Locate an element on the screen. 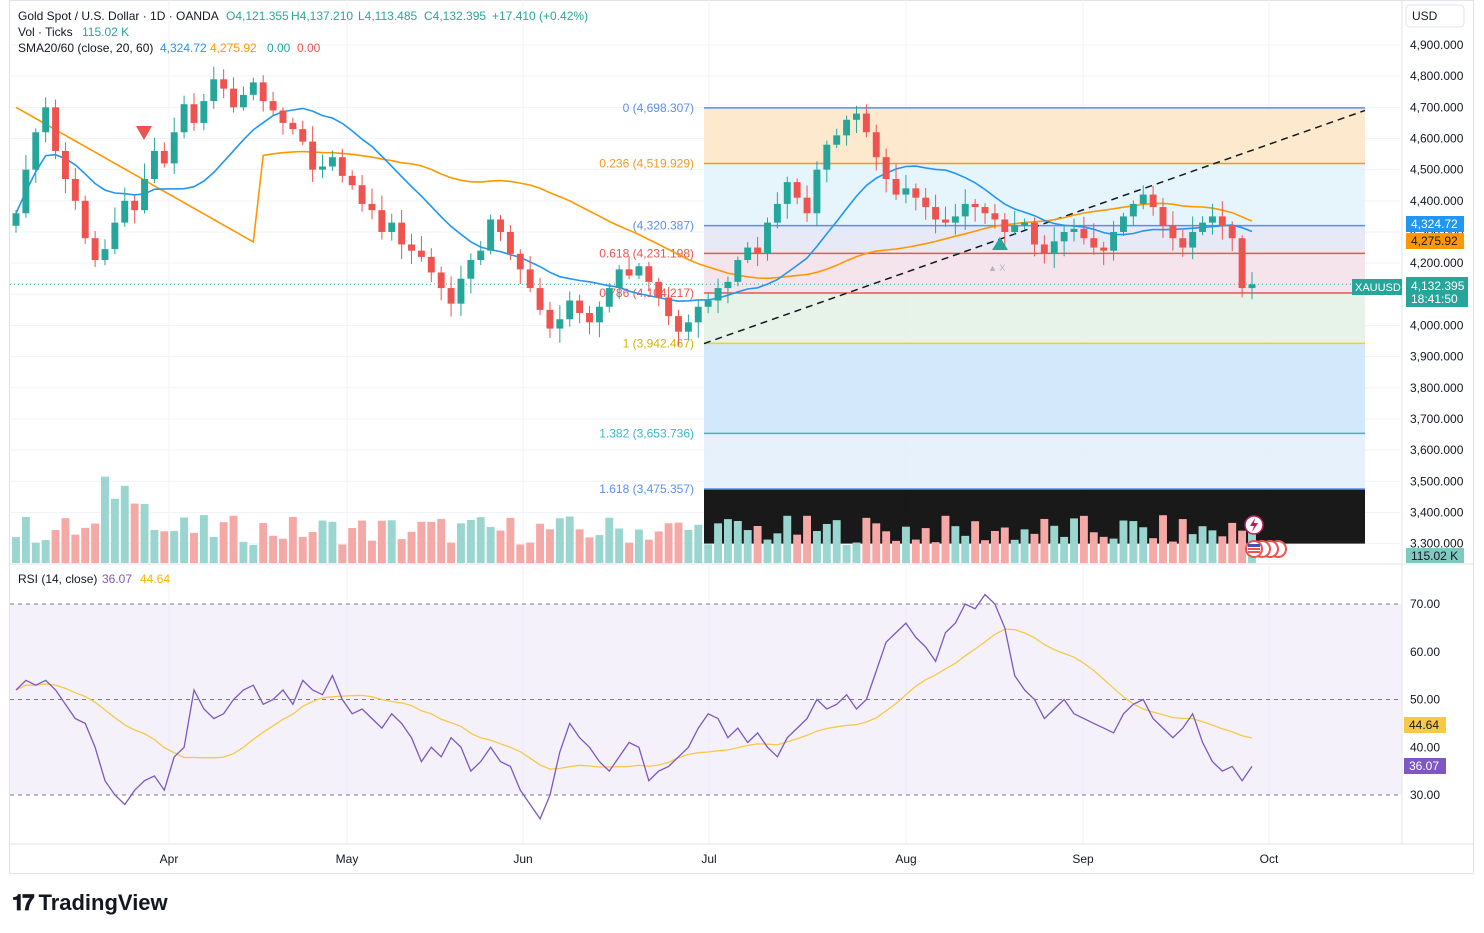  volume-bars is located at coordinates (634, 519).